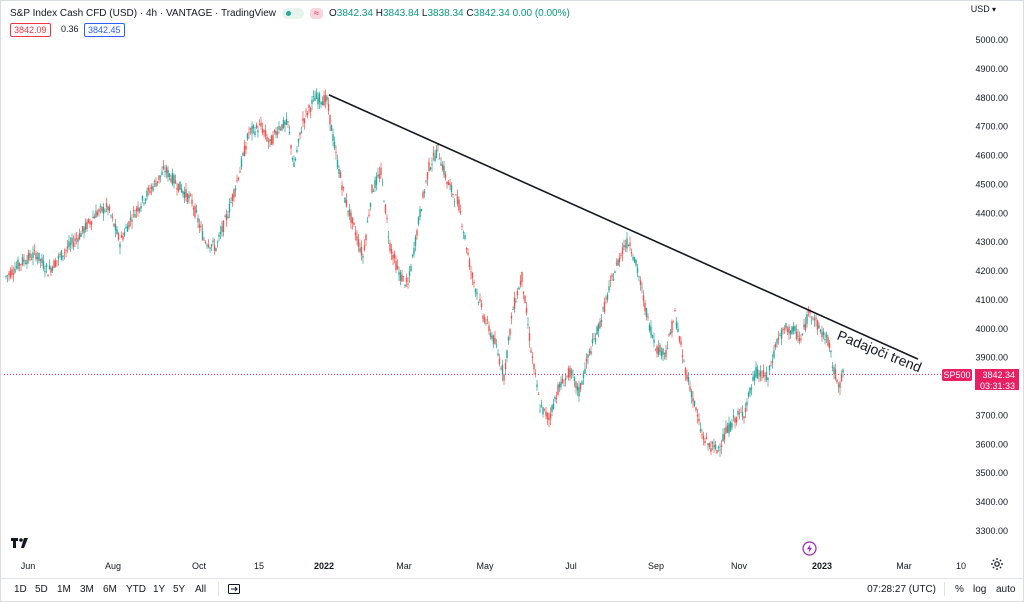 Image resolution: width=1024 pixels, height=602 pixels. What do you see at coordinates (136, 589) in the screenshot?
I see `range-ytd: YTD` at bounding box center [136, 589].